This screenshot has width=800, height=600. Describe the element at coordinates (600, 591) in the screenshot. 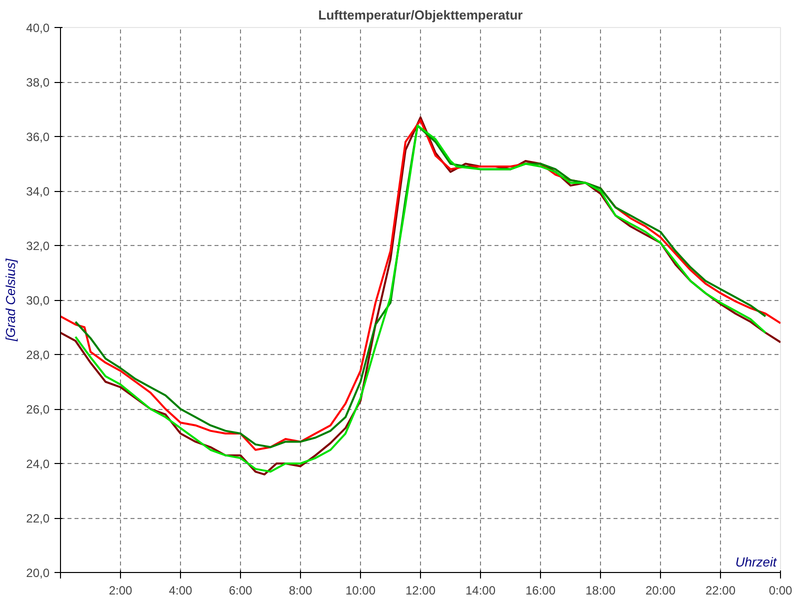

I see `x-tick-label: 18:00` at that location.